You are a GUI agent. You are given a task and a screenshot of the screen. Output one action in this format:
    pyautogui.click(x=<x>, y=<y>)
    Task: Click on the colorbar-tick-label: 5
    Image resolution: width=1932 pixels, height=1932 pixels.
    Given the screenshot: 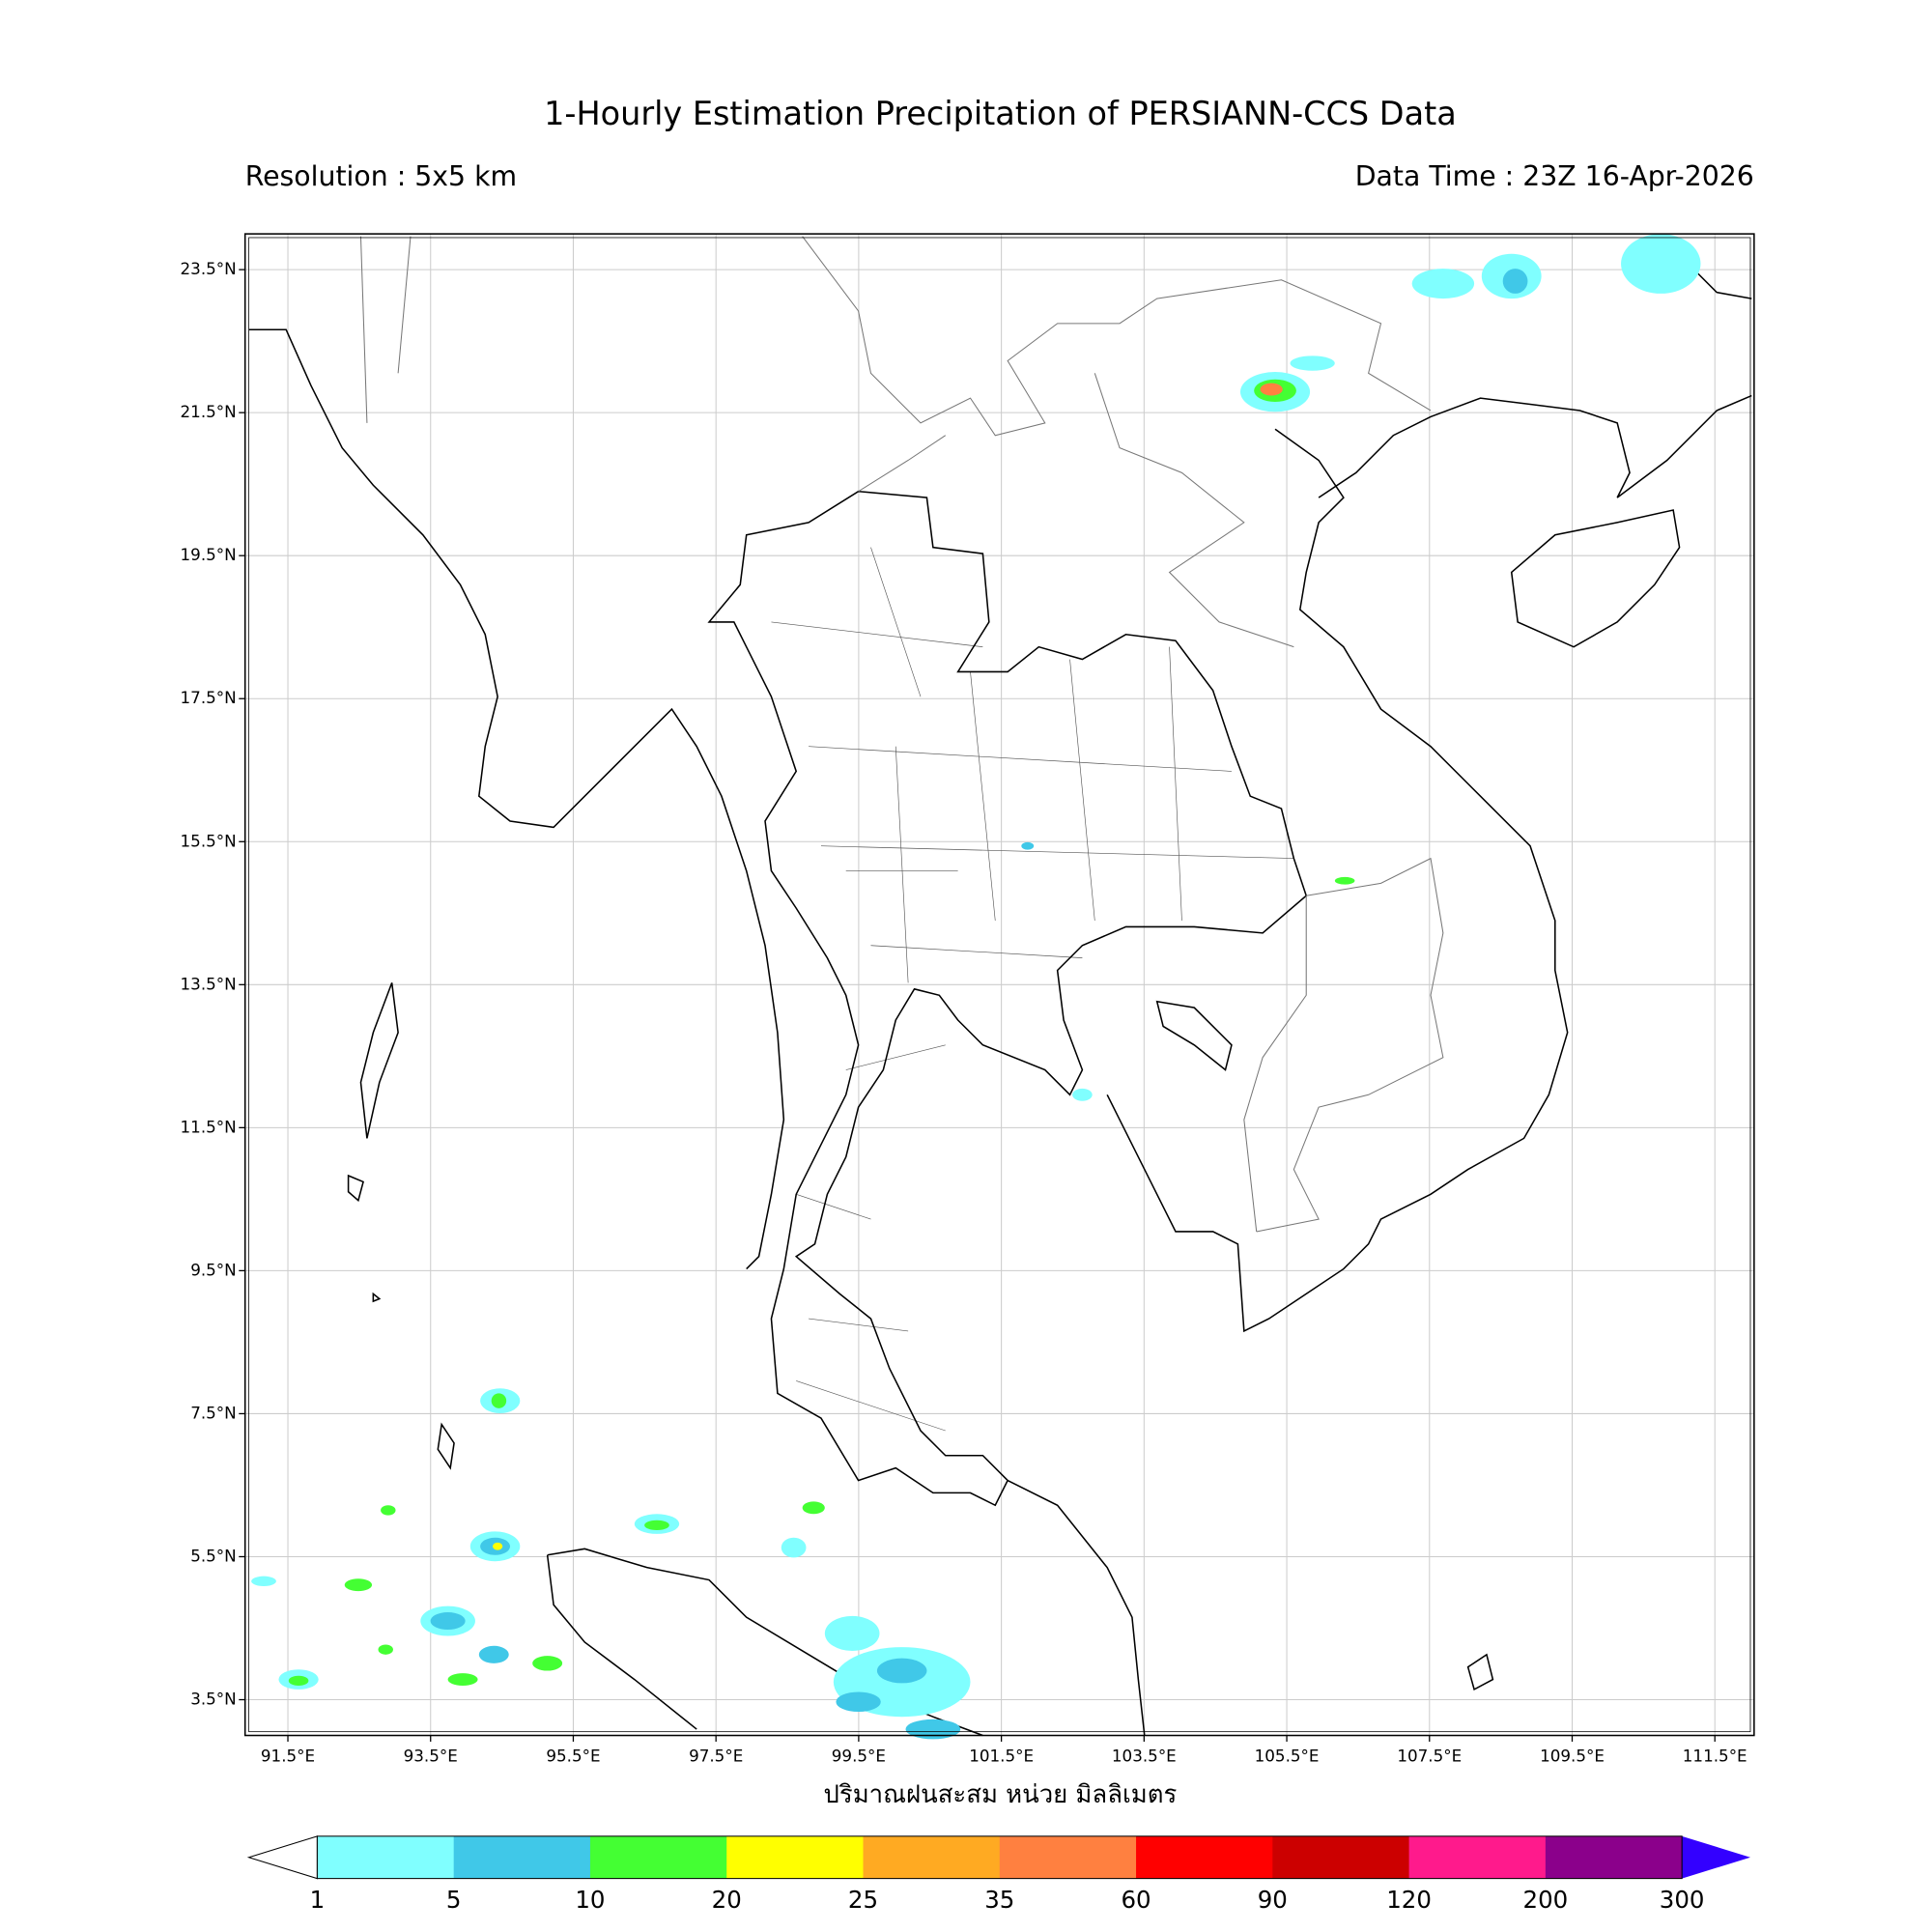 What is the action you would take?
    pyautogui.click(x=454, y=1900)
    